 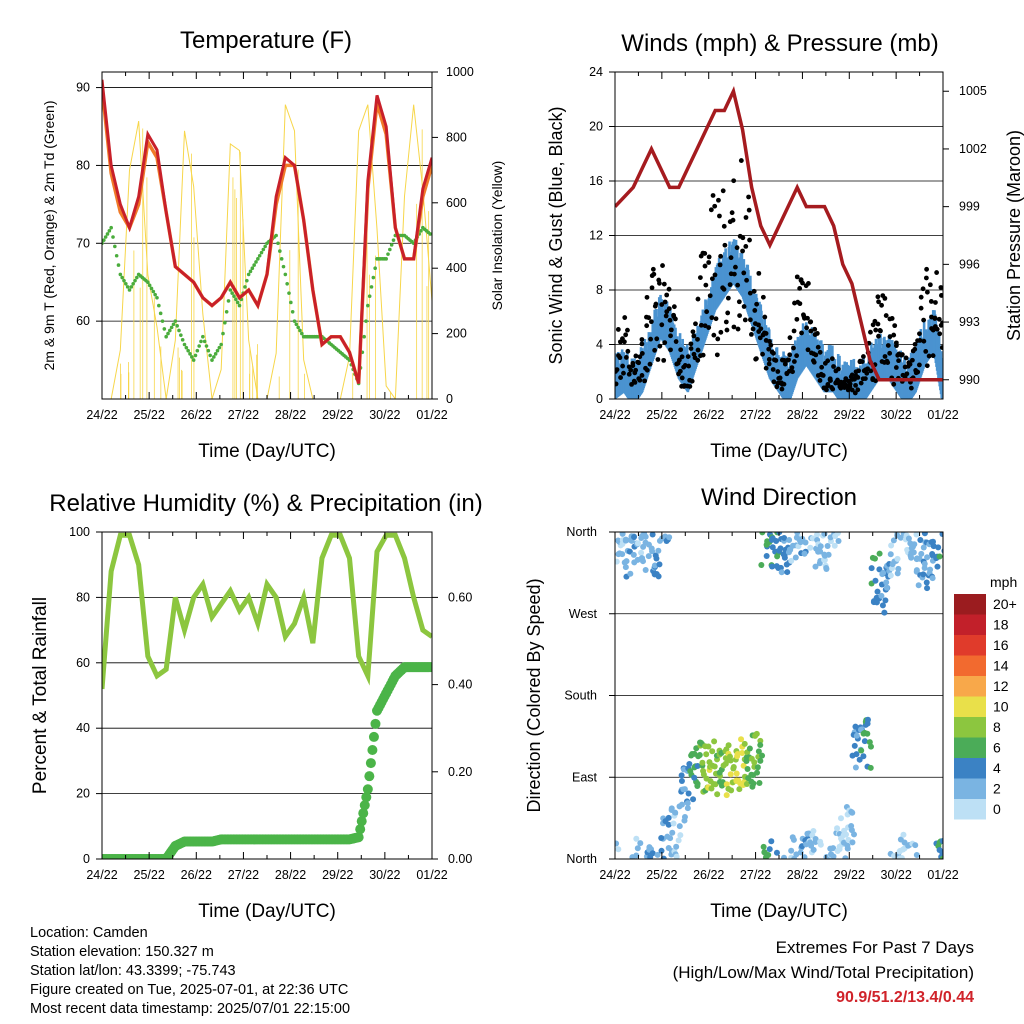 I want to click on y-tick-label: 0, so click(x=599, y=399).